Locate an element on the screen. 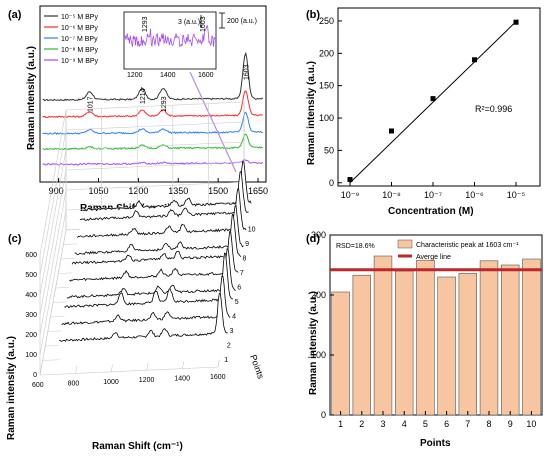 The height and width of the screenshot is (458, 550). peak-label: 1017 is located at coordinates (91, 104).